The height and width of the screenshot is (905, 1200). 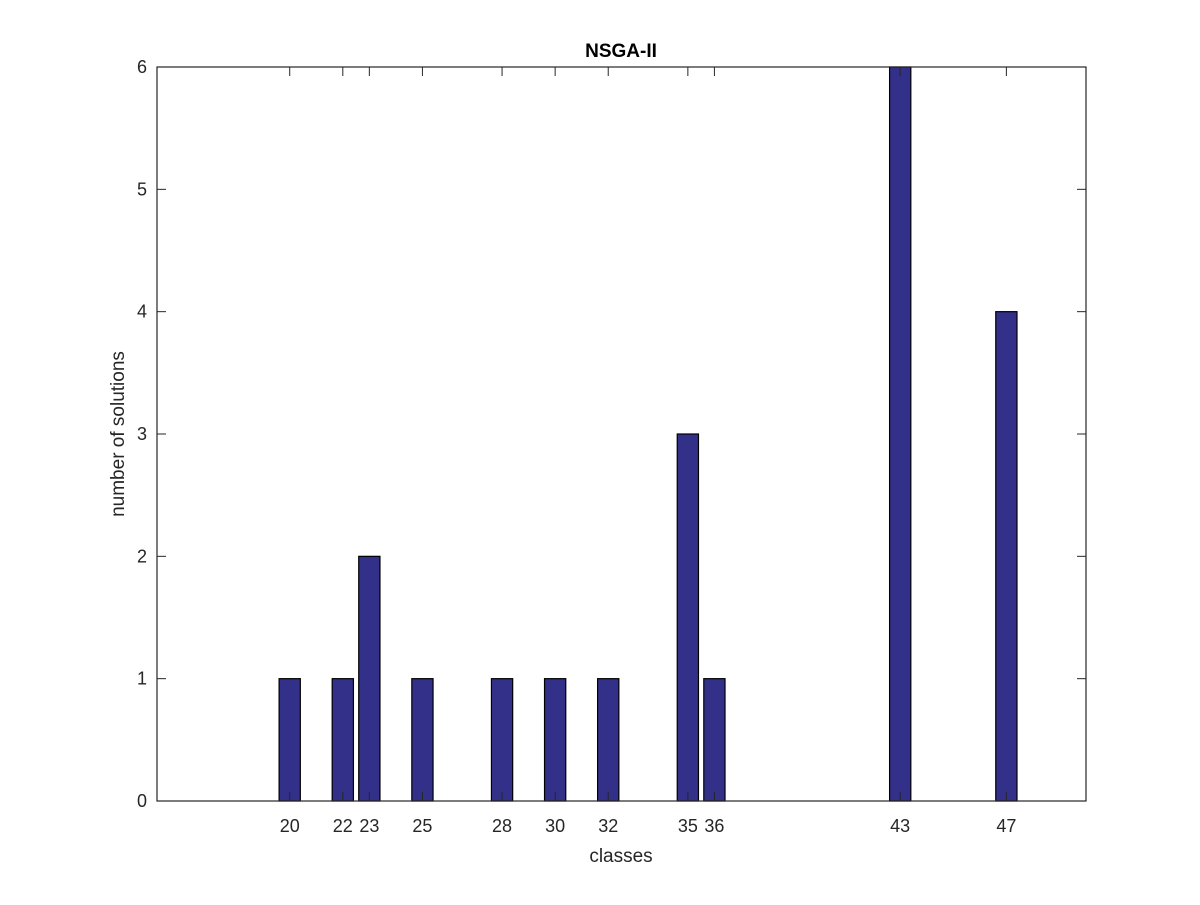 I want to click on x-tick-label: 47, so click(x=1006, y=826).